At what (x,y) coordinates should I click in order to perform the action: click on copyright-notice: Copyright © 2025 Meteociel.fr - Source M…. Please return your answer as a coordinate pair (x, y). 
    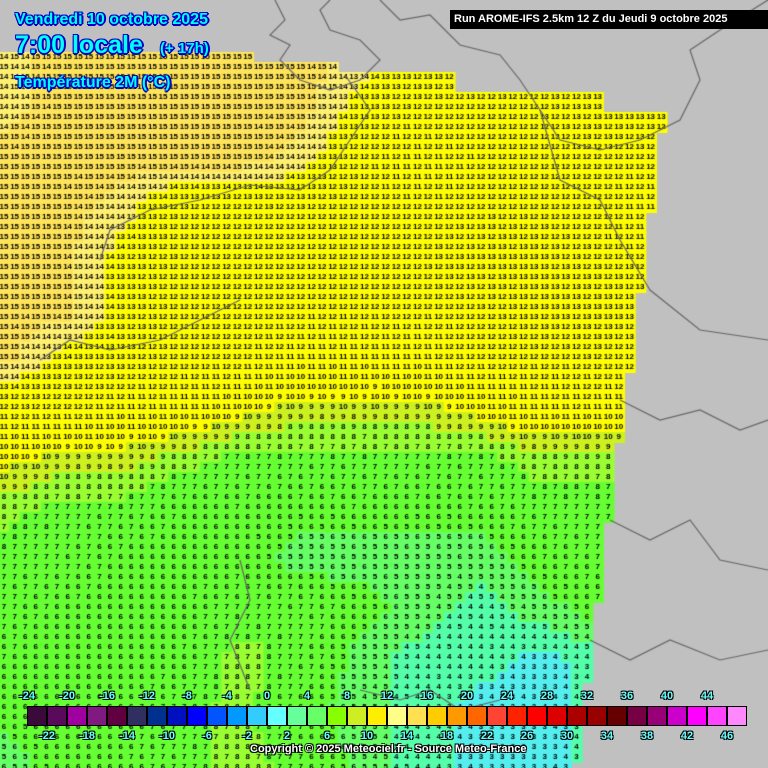
    Looking at the image, I should click on (388, 749).